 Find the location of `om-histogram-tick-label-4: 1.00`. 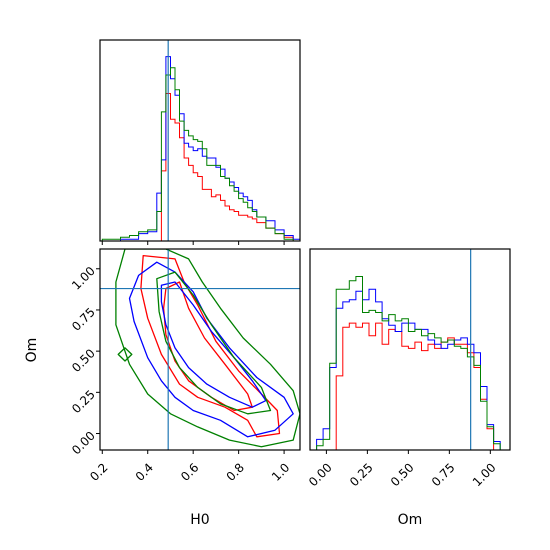

om-histogram-tick-label-4: 1.00 is located at coordinates (484, 474).